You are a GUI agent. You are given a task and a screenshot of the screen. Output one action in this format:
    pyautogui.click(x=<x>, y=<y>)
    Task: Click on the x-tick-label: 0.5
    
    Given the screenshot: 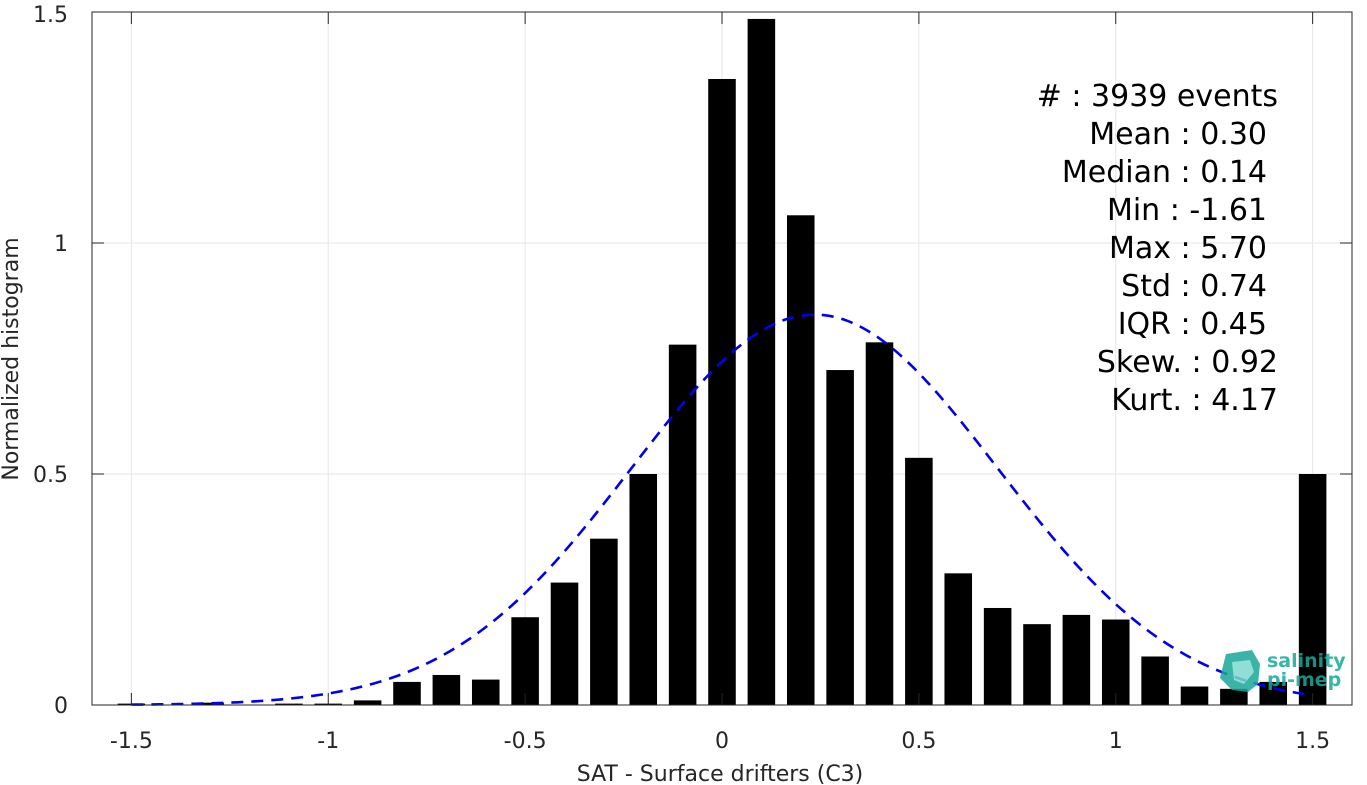 What is the action you would take?
    pyautogui.click(x=918, y=741)
    